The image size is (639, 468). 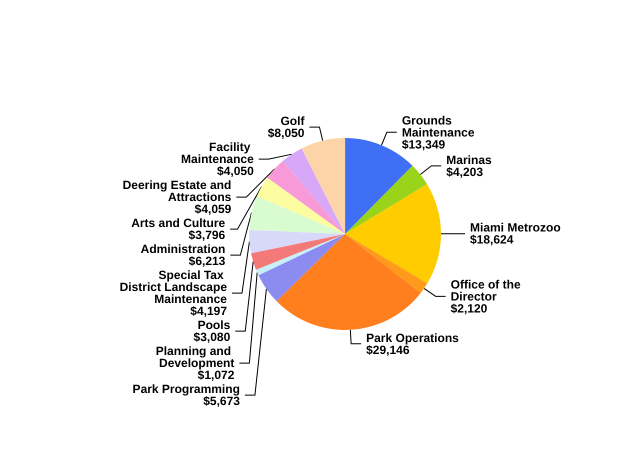 I want to click on data-label: $4,197, so click(x=209, y=311).